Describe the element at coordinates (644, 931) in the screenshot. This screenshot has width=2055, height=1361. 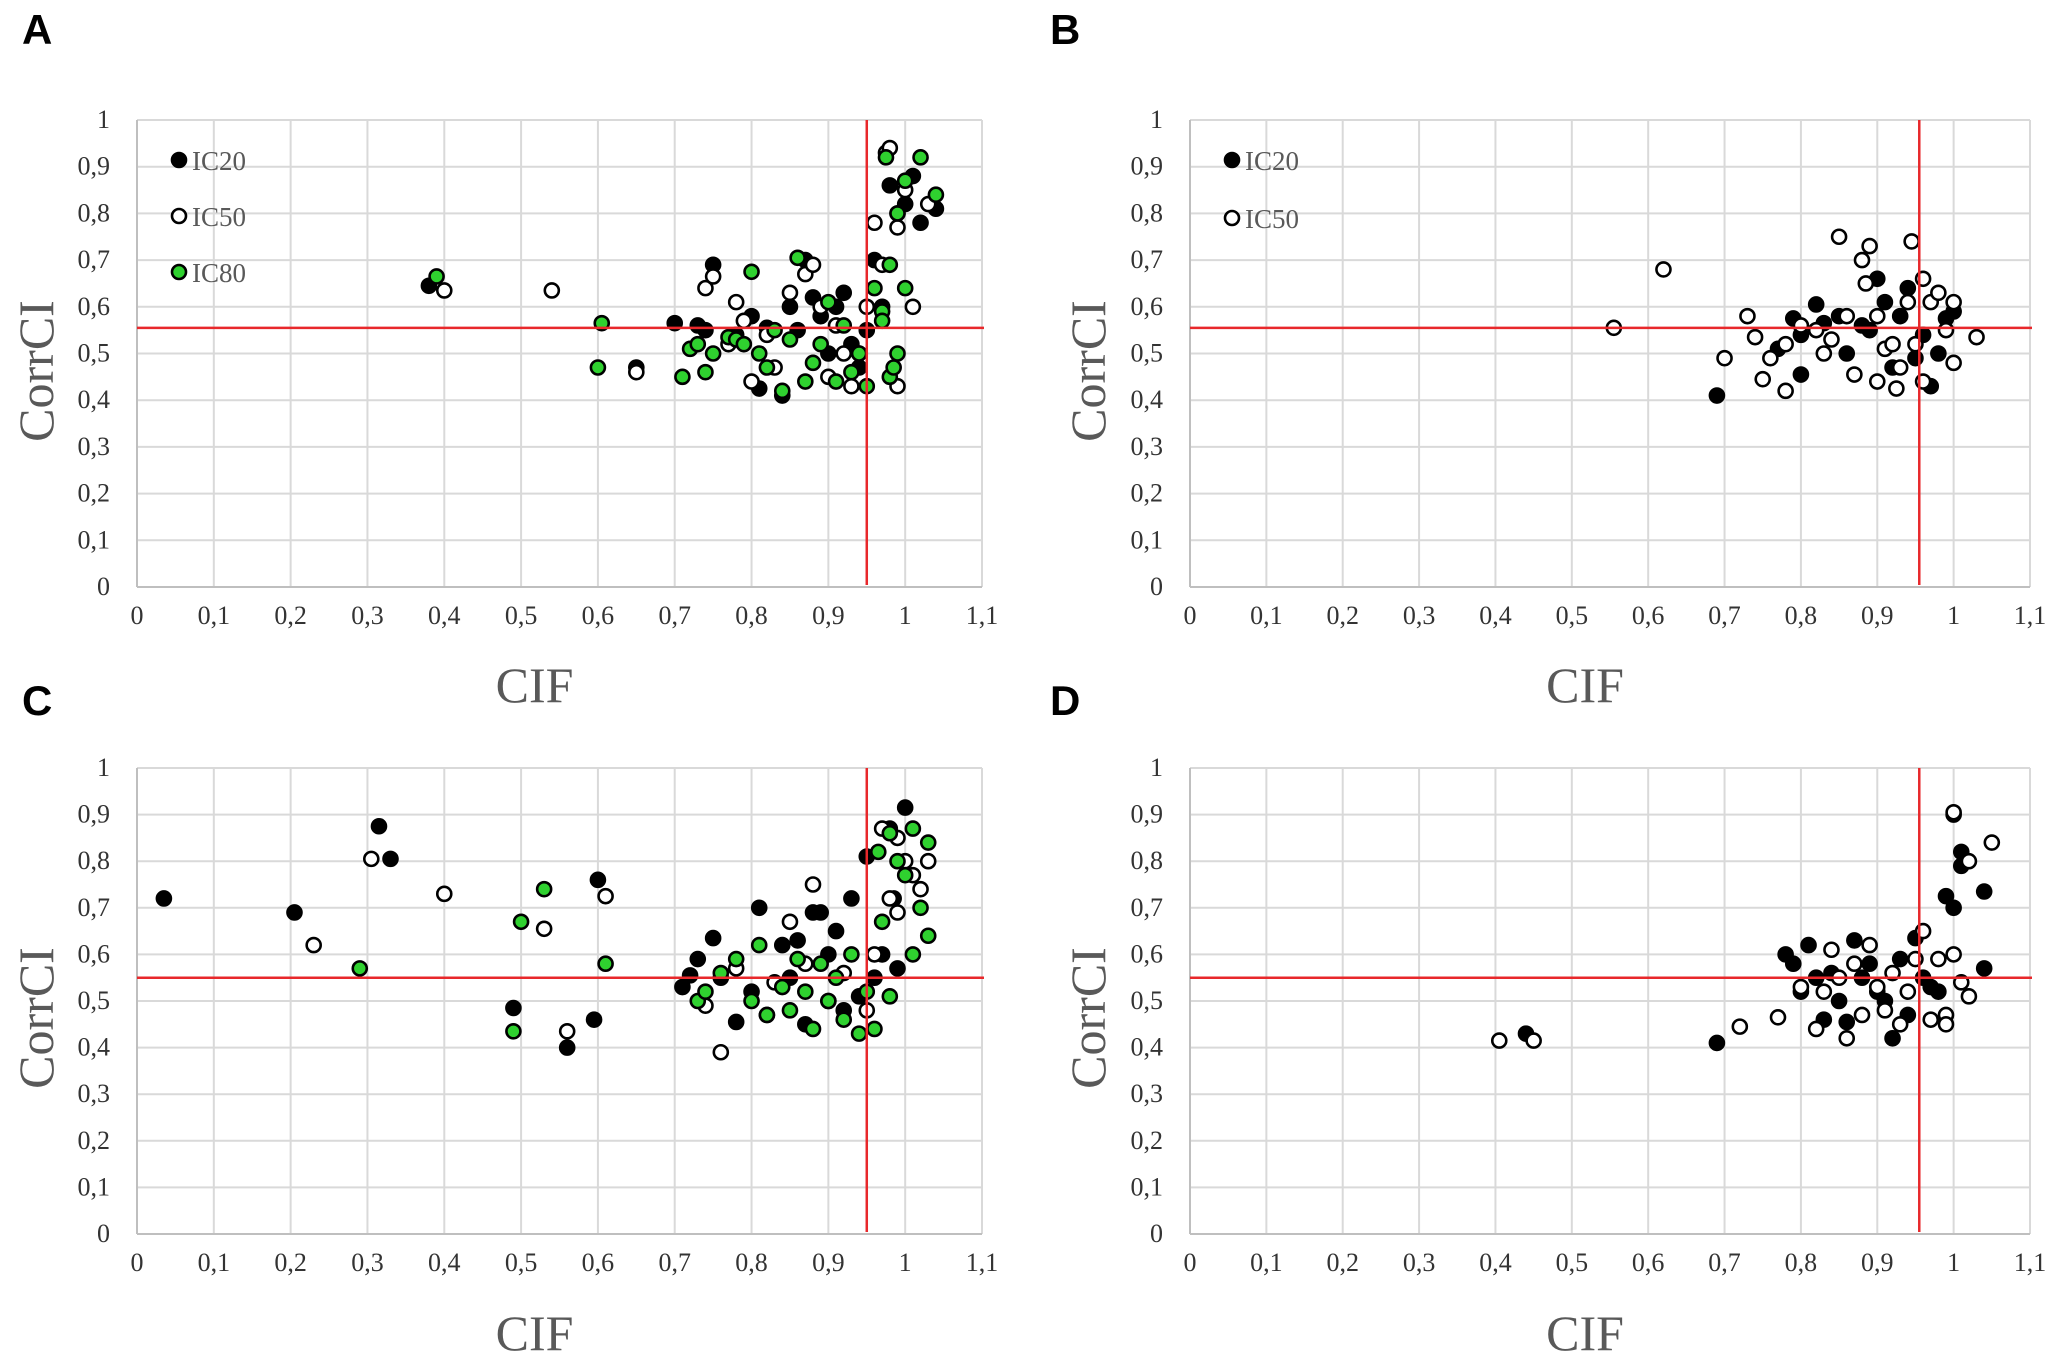
I see `series-ic80` at that location.